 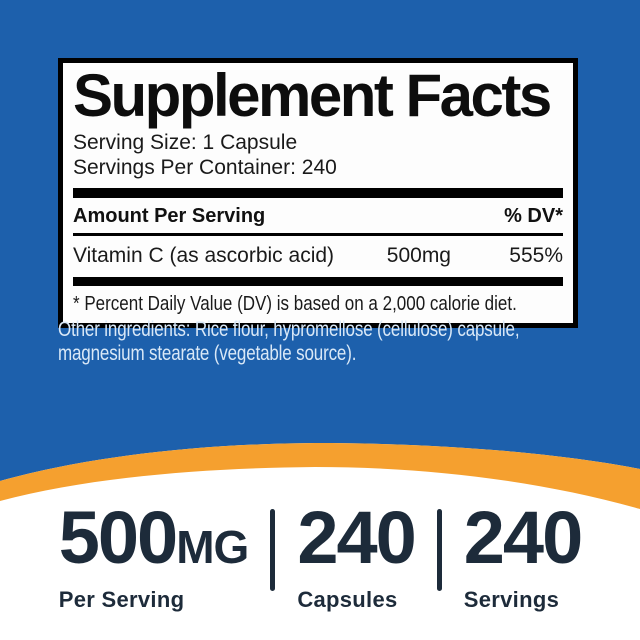 What do you see at coordinates (212, 547) in the screenshot?
I see `stat-unit: MG` at bounding box center [212, 547].